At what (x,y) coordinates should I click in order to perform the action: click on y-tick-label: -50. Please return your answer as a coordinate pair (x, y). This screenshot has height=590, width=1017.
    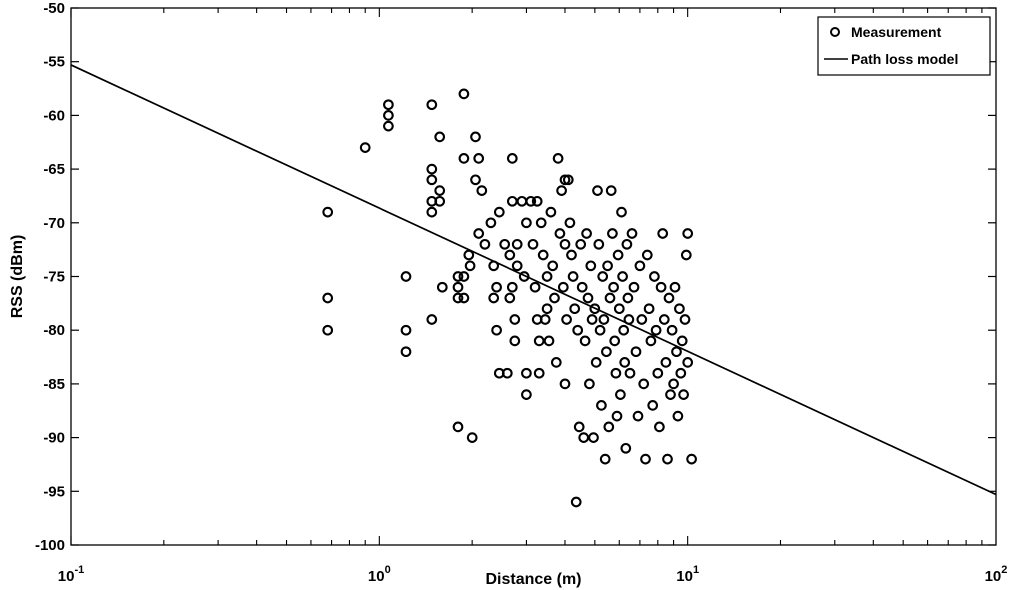
    Looking at the image, I should click on (54, 8).